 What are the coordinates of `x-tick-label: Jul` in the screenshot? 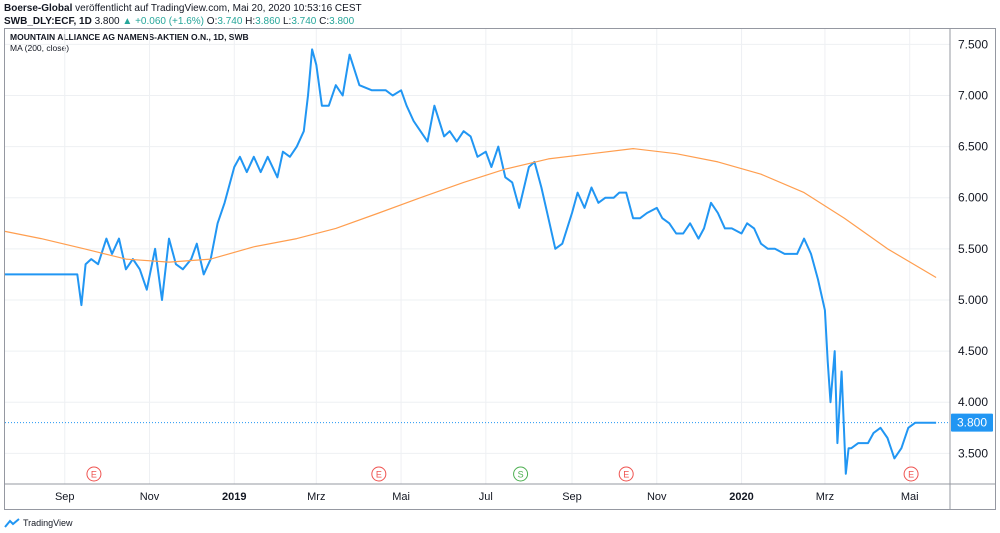 It's located at (486, 497).